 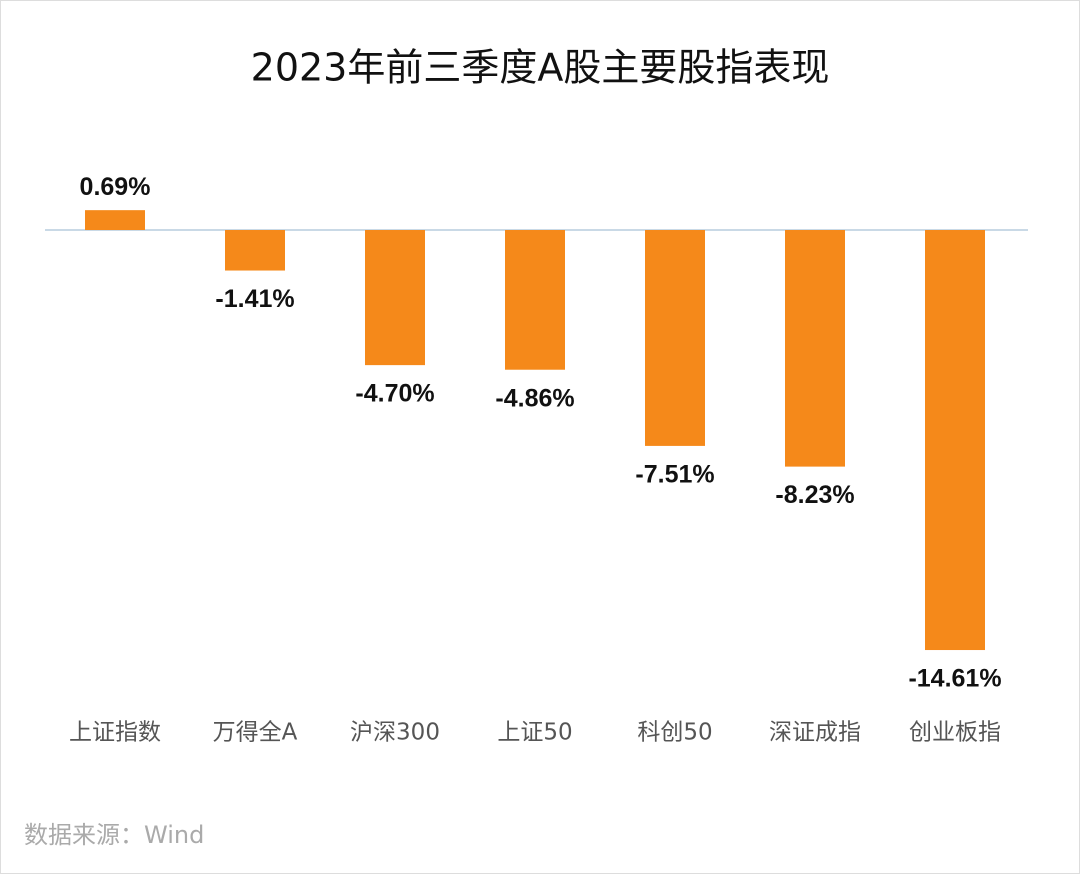 I want to click on x-tick-label: 上证50, so click(x=534, y=733).